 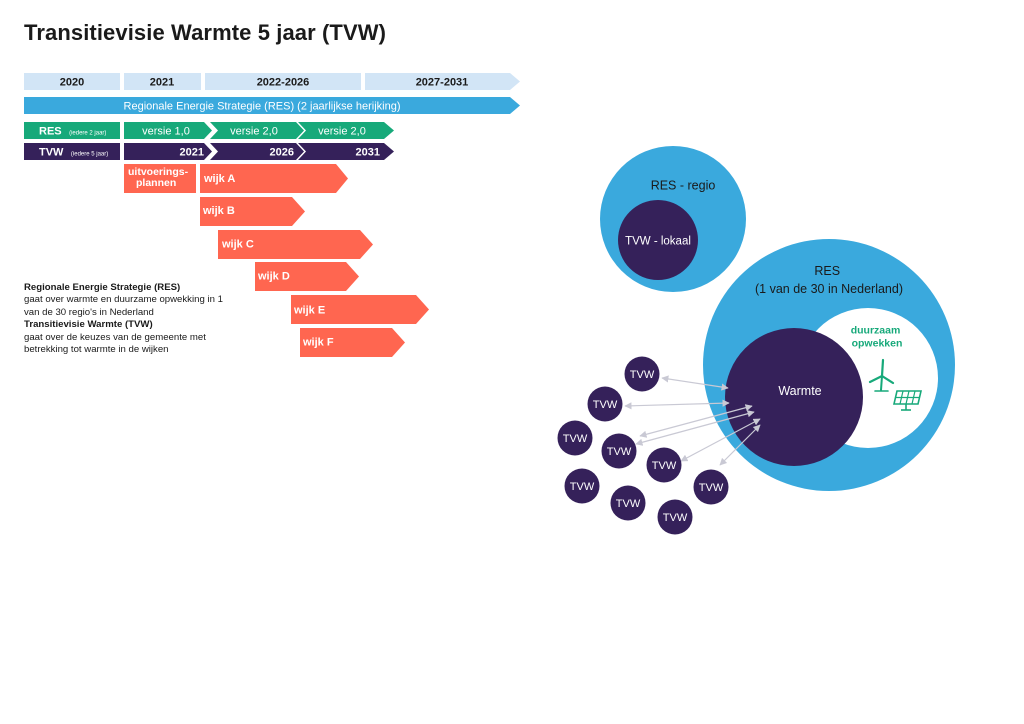 What do you see at coordinates (877, 337) in the screenshot?
I see `duurzaam-label: duurzaam opwekken` at bounding box center [877, 337].